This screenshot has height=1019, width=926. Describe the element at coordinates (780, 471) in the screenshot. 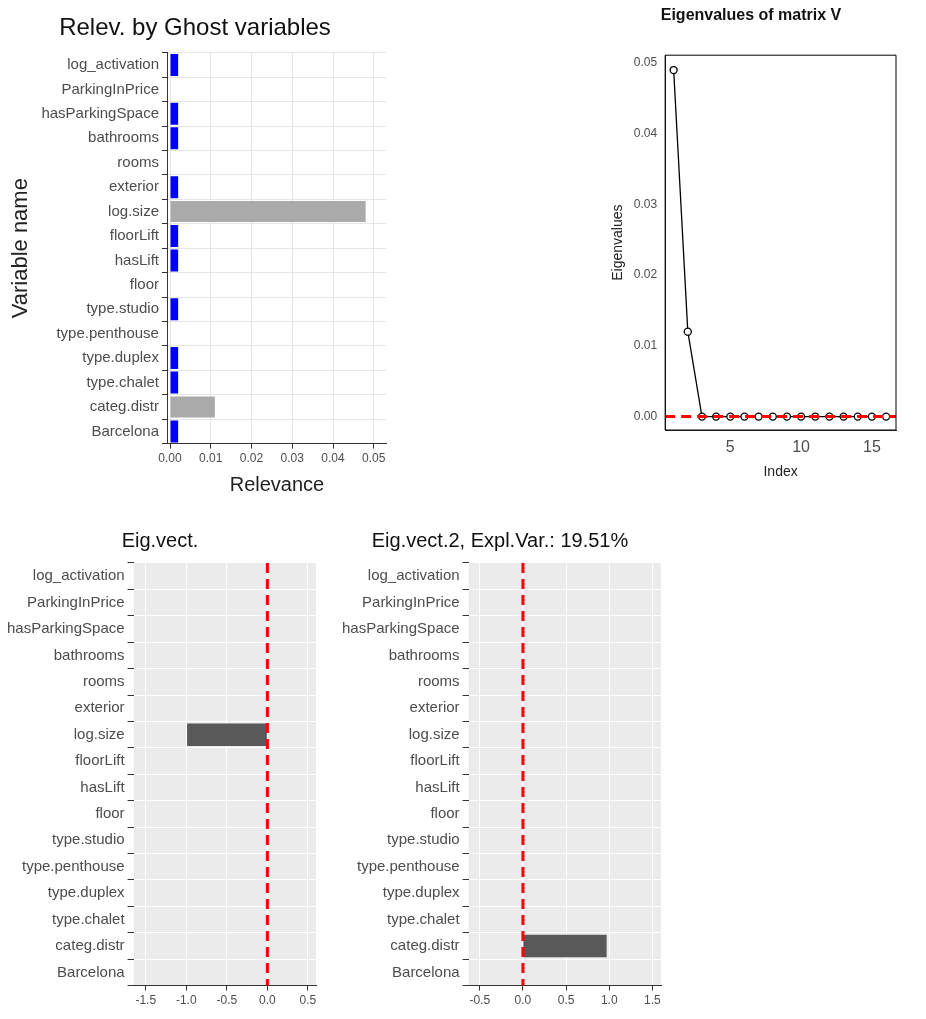

I see `x-axis-title: Index` at that location.